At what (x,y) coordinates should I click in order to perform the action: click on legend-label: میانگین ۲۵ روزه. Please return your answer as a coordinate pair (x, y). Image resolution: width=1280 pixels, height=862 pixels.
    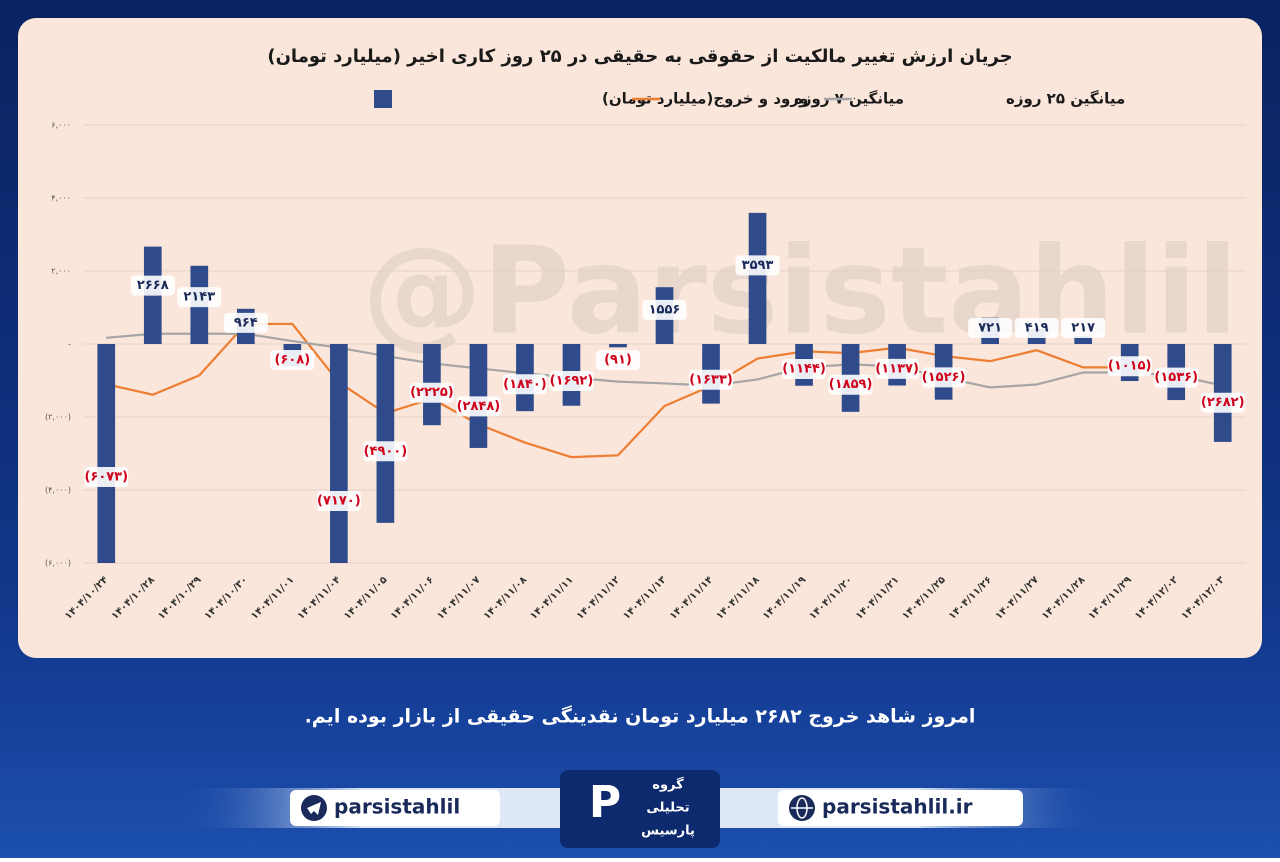
    Looking at the image, I should click on (1065, 99).